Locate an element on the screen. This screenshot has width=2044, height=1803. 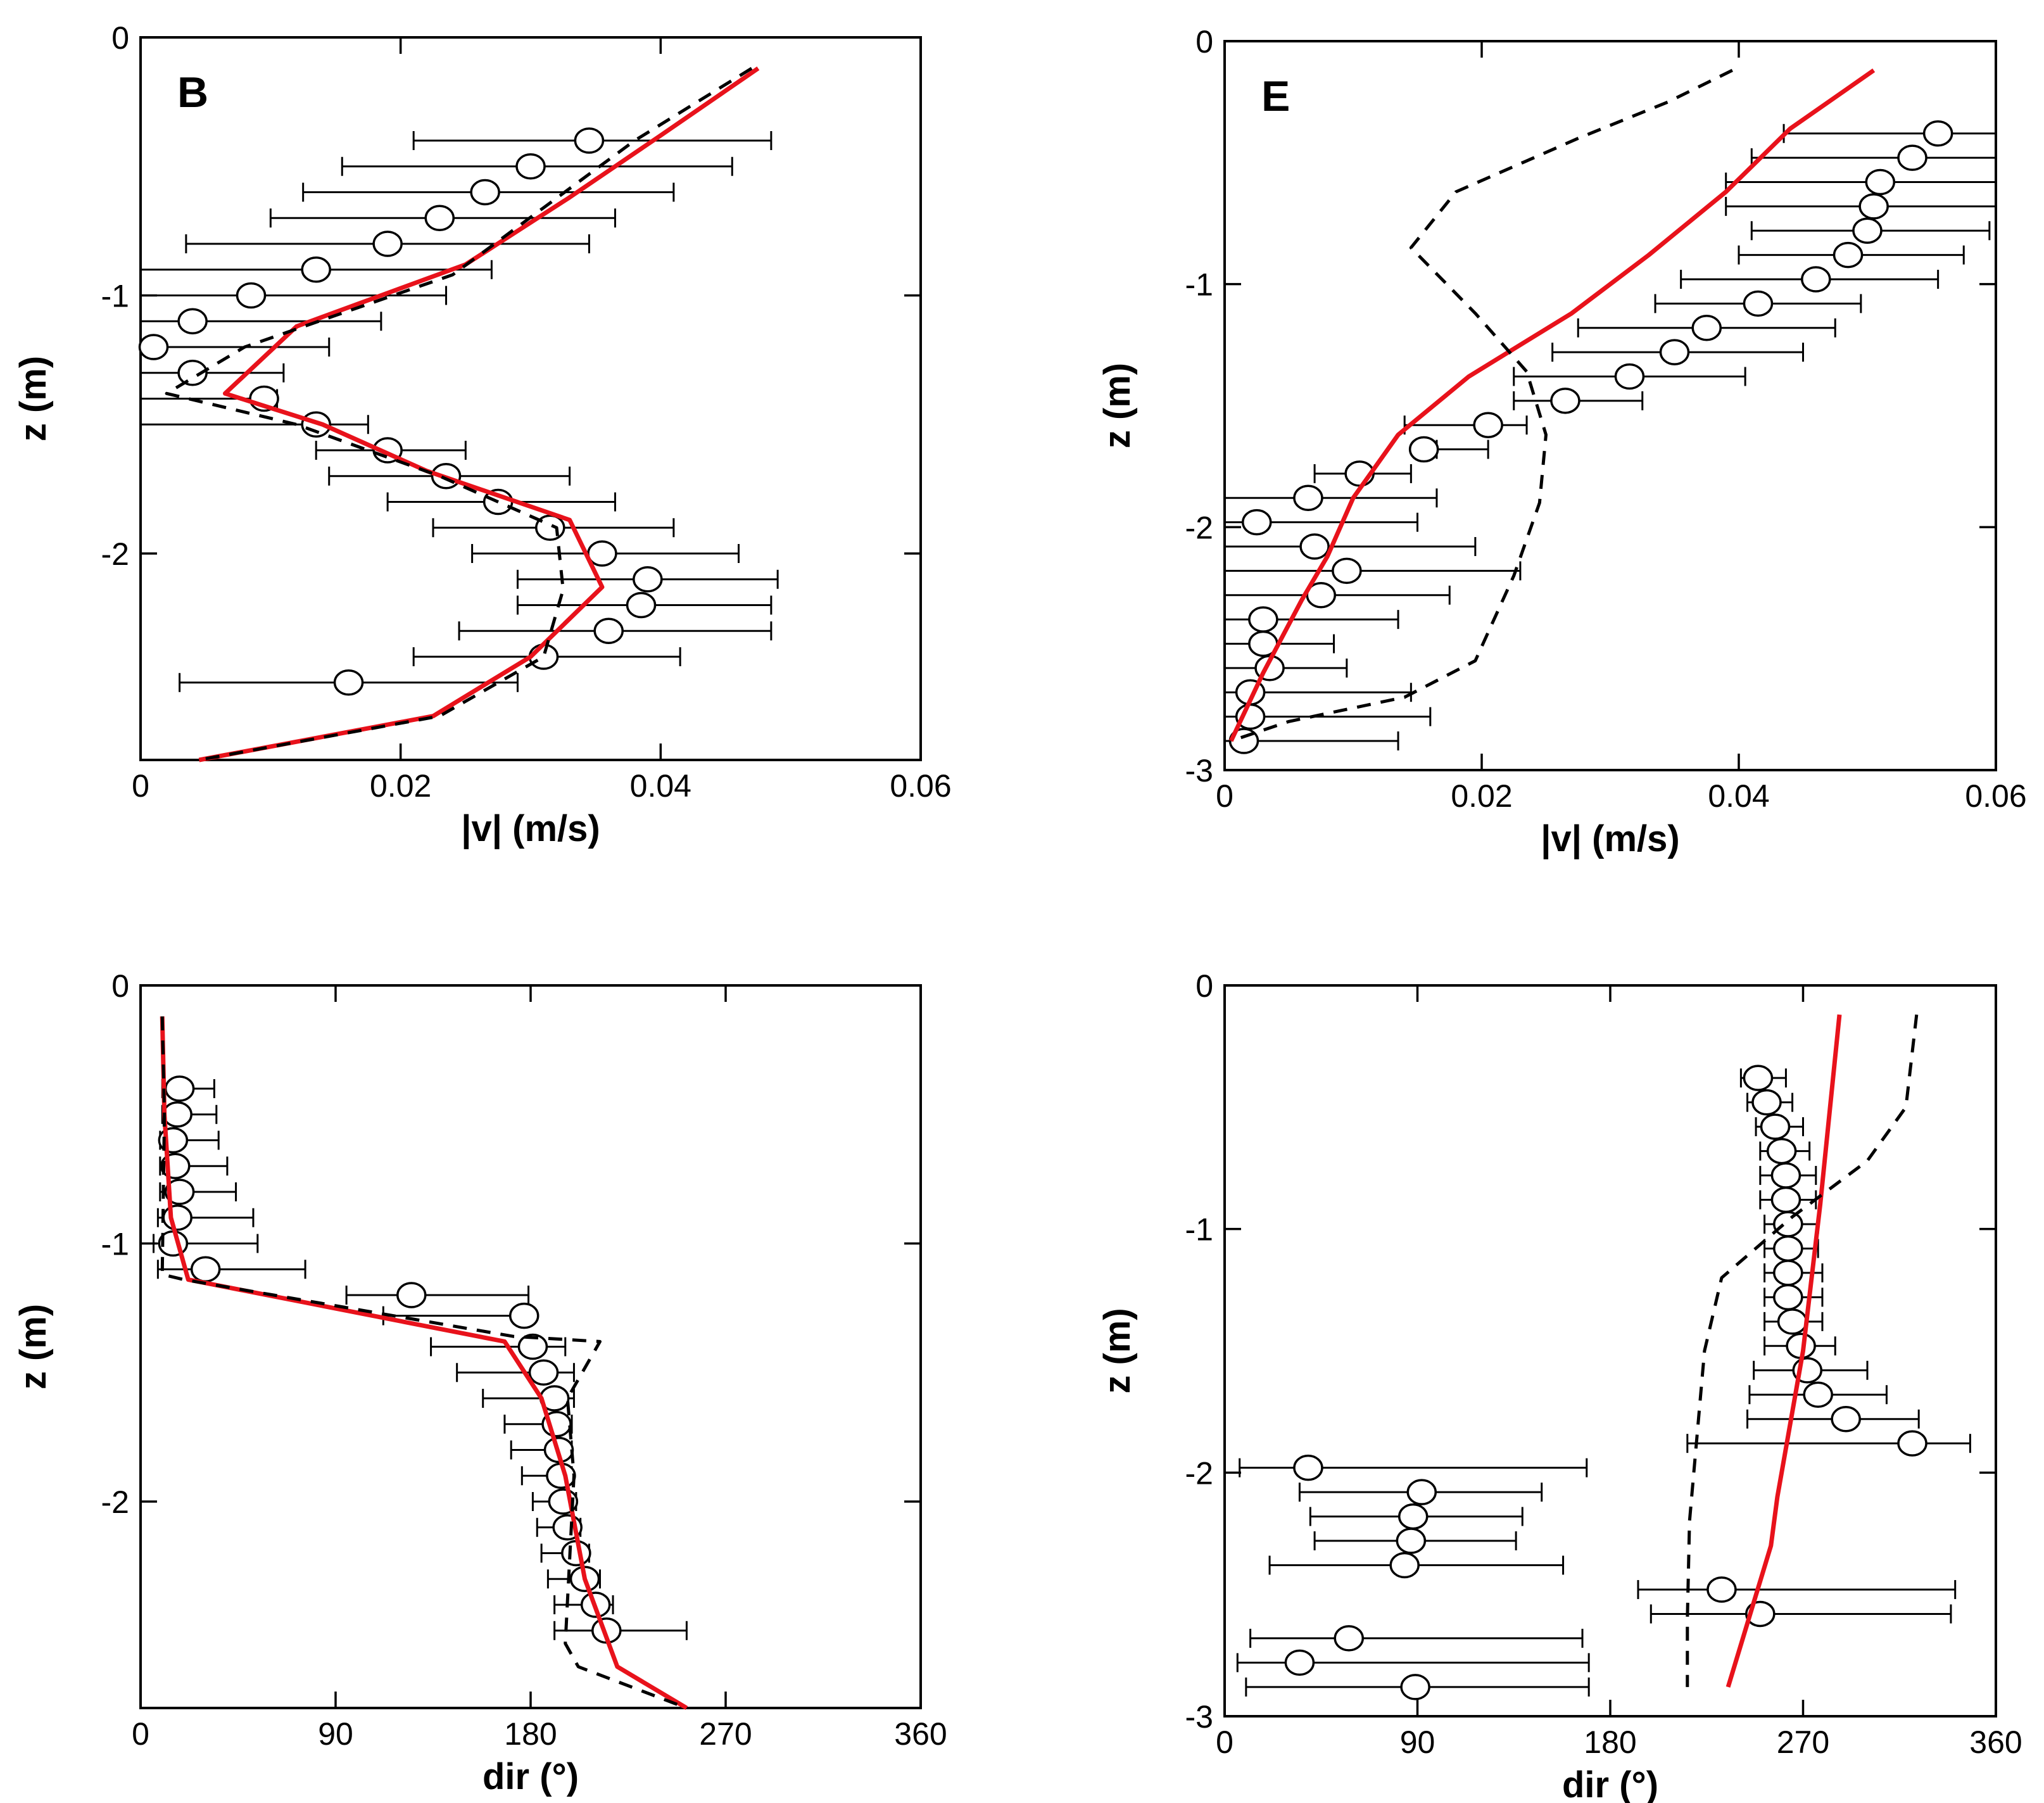
x-tick-label: 90 is located at coordinates (335, 1734).